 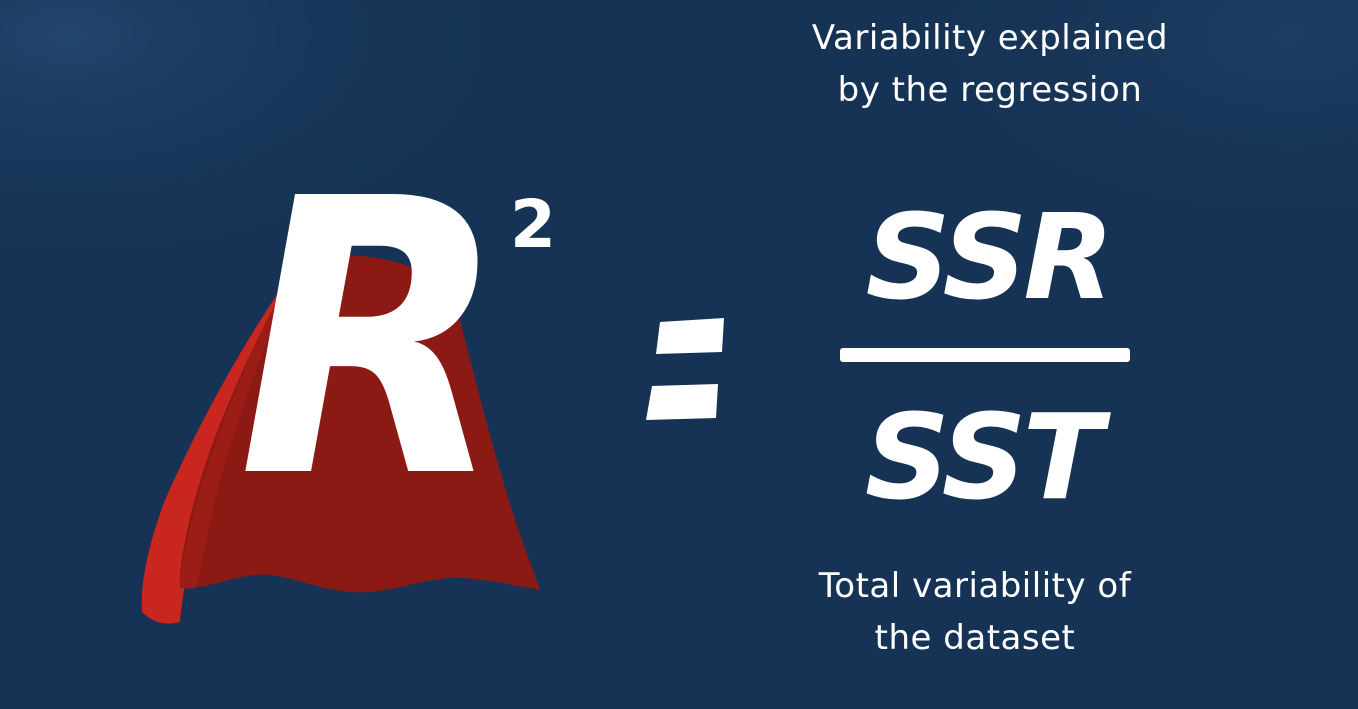 What do you see at coordinates (975, 586) in the screenshot?
I see `denominator-annotation-line1: Total variability of` at bounding box center [975, 586].